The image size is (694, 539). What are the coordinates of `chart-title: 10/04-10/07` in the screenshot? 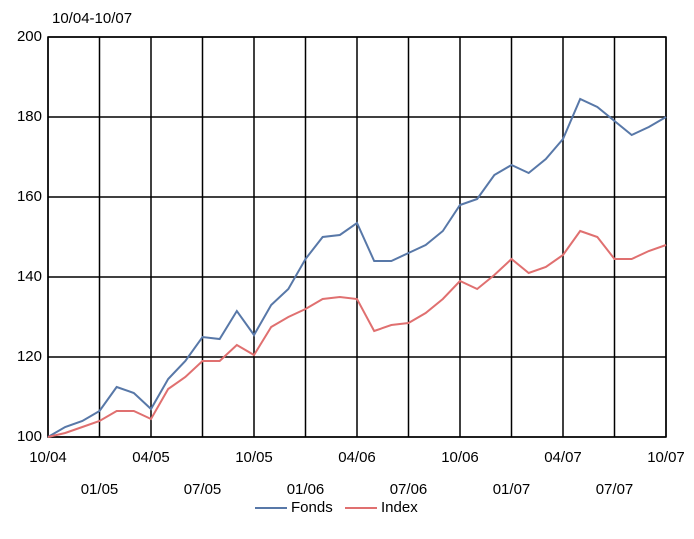 It's located at (92, 18).